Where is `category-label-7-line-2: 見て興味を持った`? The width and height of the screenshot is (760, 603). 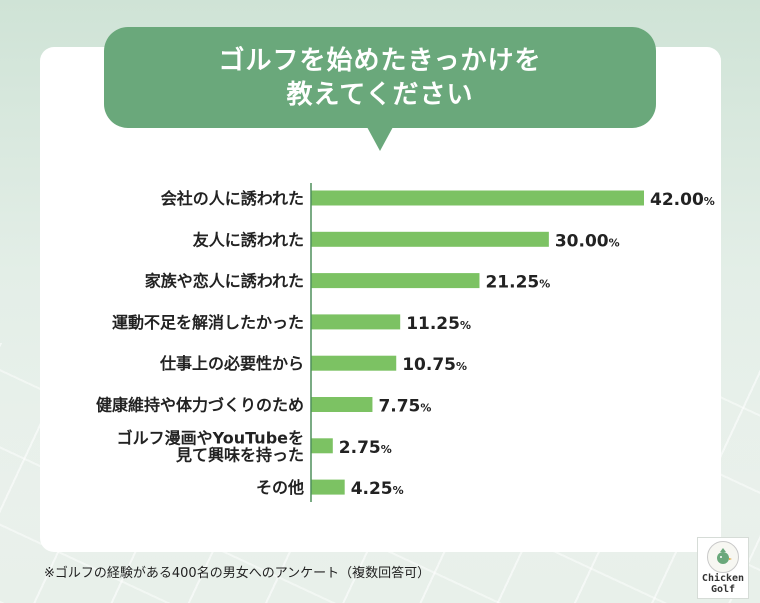
category-label-7-line-2: 見て興味を持った is located at coordinates (239, 454).